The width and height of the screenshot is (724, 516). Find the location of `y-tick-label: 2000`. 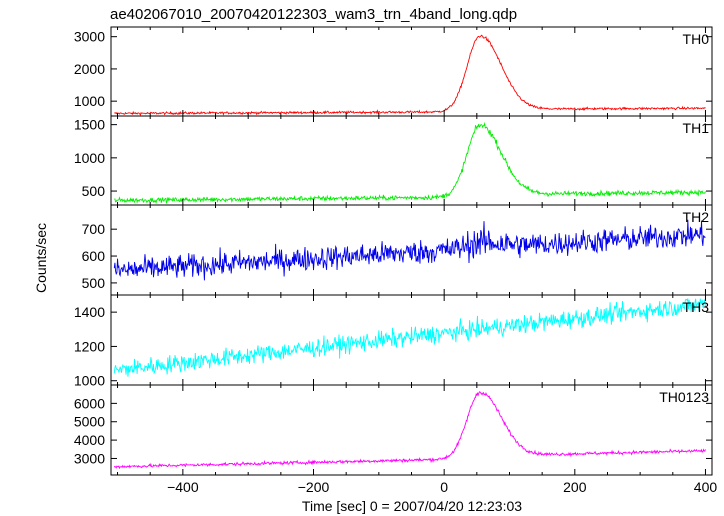

y-tick-label: 2000 is located at coordinates (89, 69).